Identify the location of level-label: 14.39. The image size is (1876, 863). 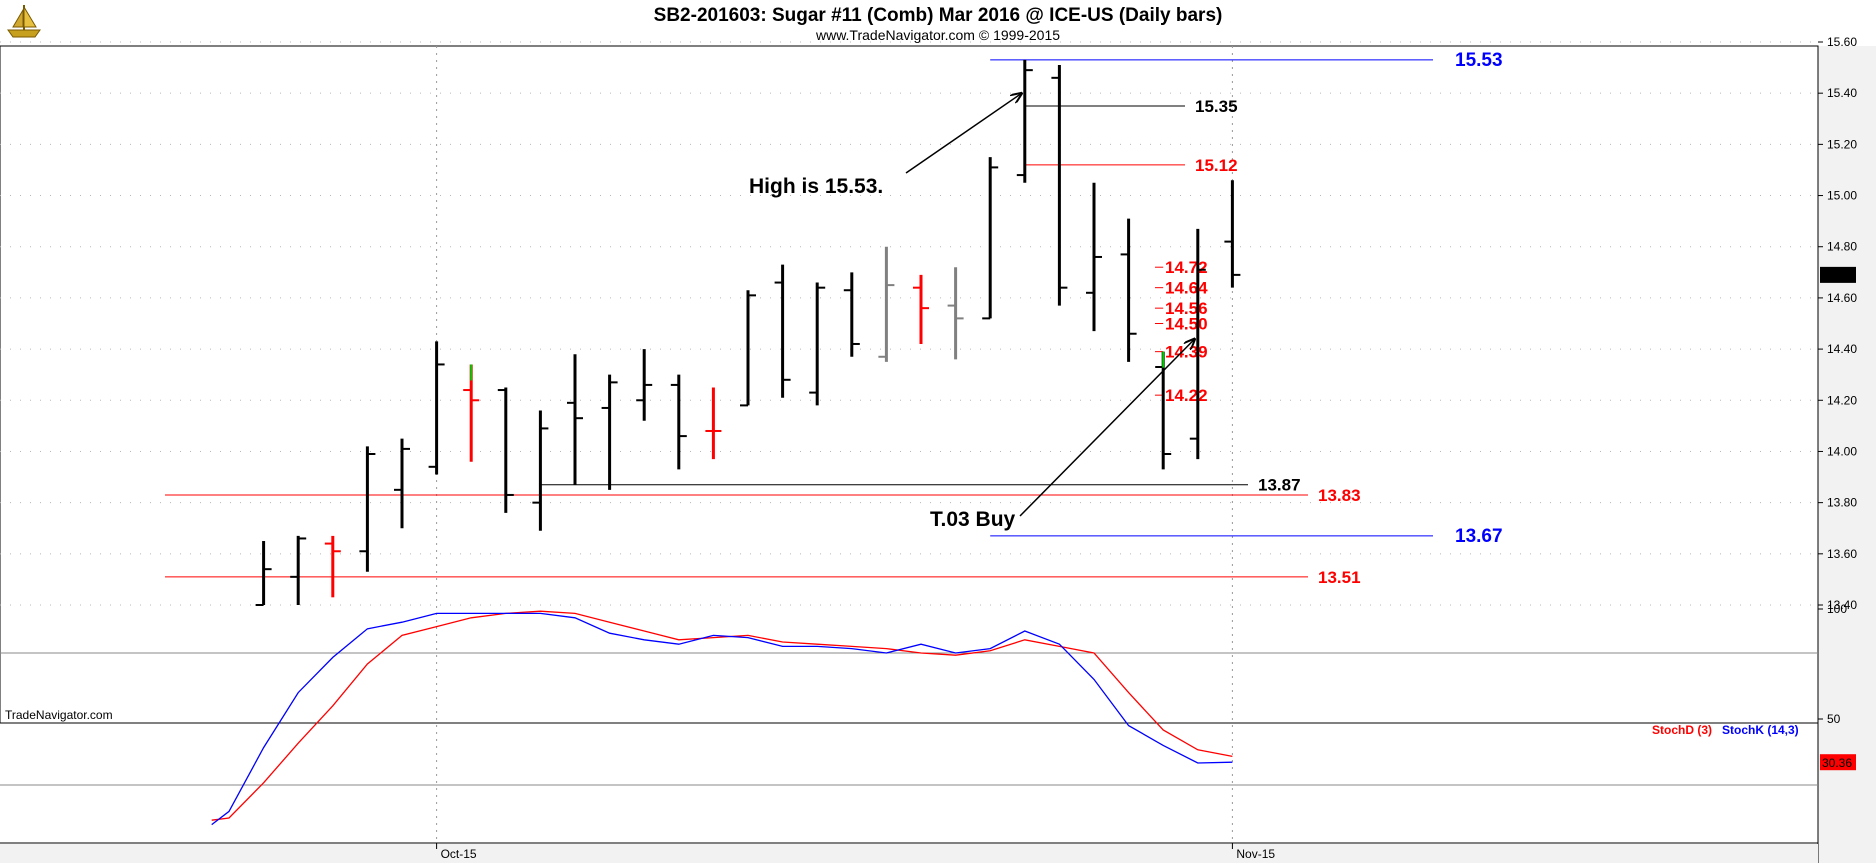
(1186, 352).